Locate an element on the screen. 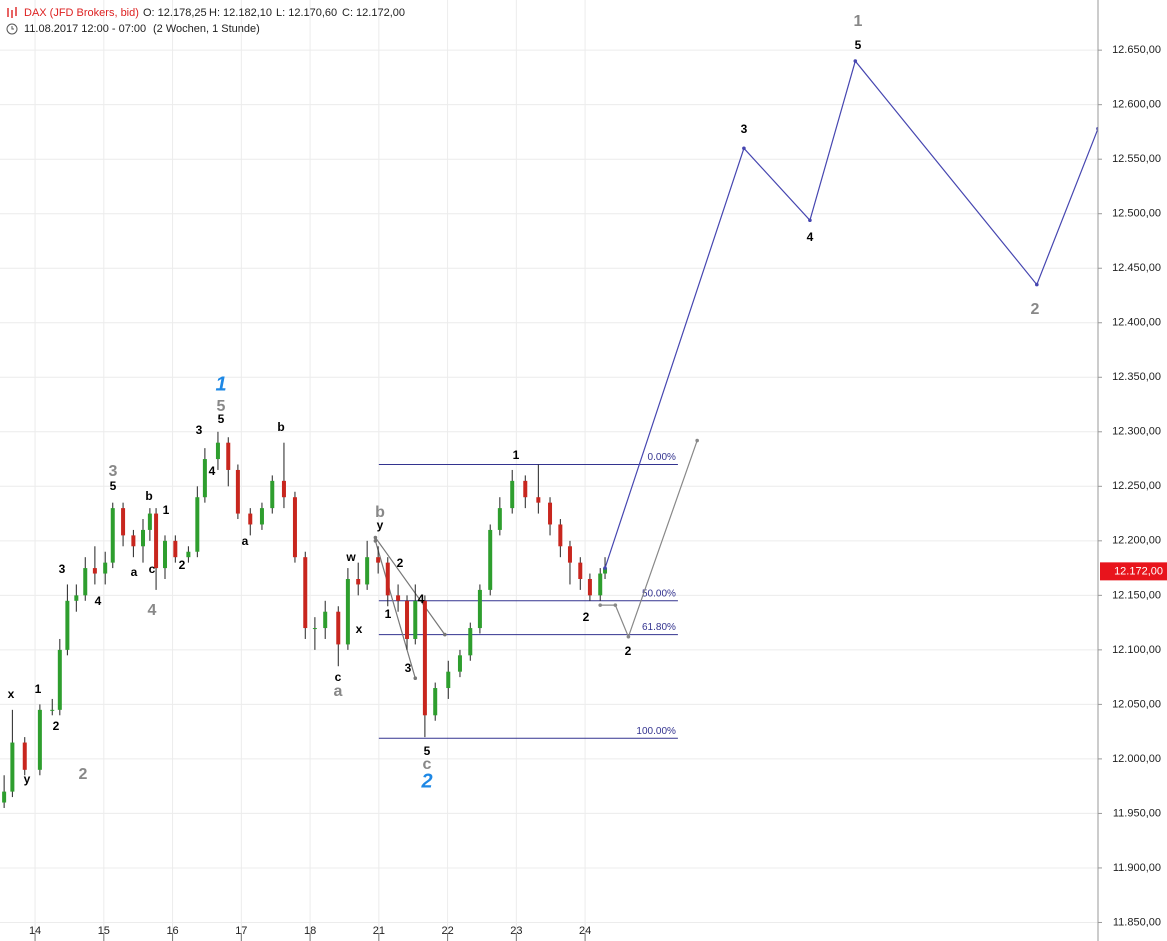 The image size is (1167, 941). ohlc-close: C: 12.172,00 is located at coordinates (373, 13).